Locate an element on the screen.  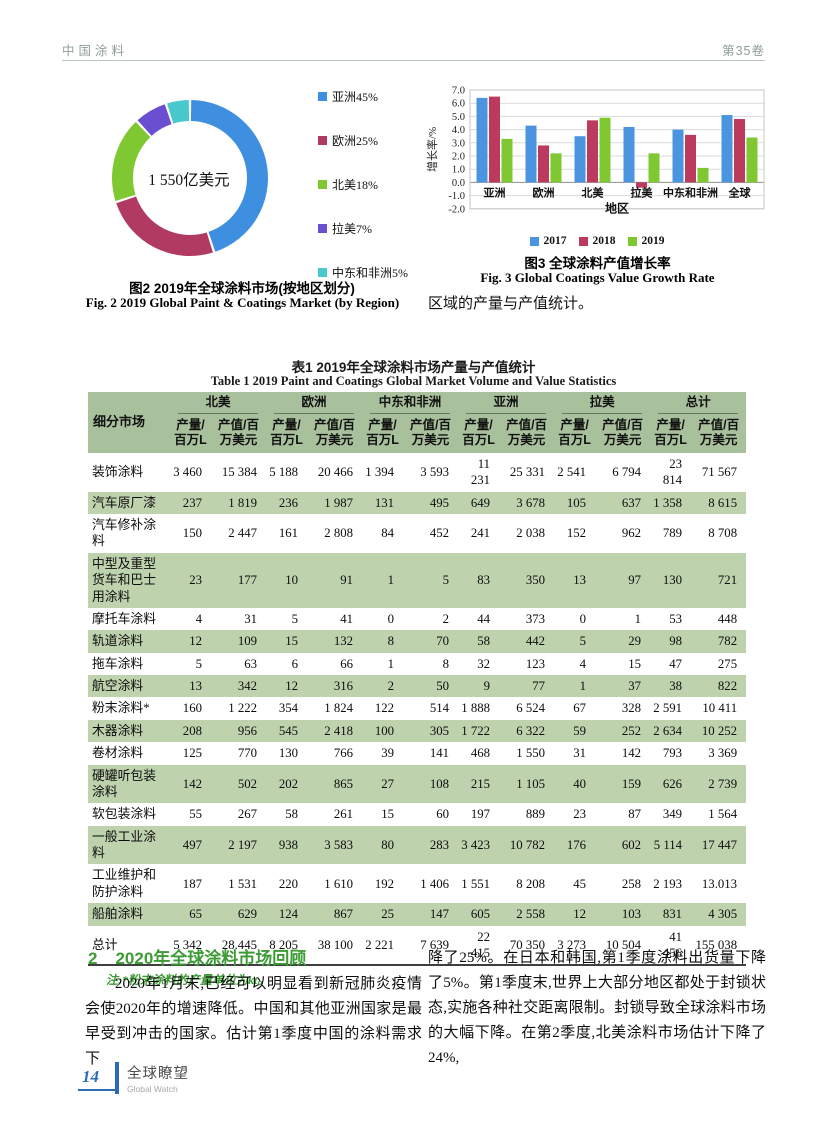
bar-2018-欧洲 is located at coordinates (543, 164).